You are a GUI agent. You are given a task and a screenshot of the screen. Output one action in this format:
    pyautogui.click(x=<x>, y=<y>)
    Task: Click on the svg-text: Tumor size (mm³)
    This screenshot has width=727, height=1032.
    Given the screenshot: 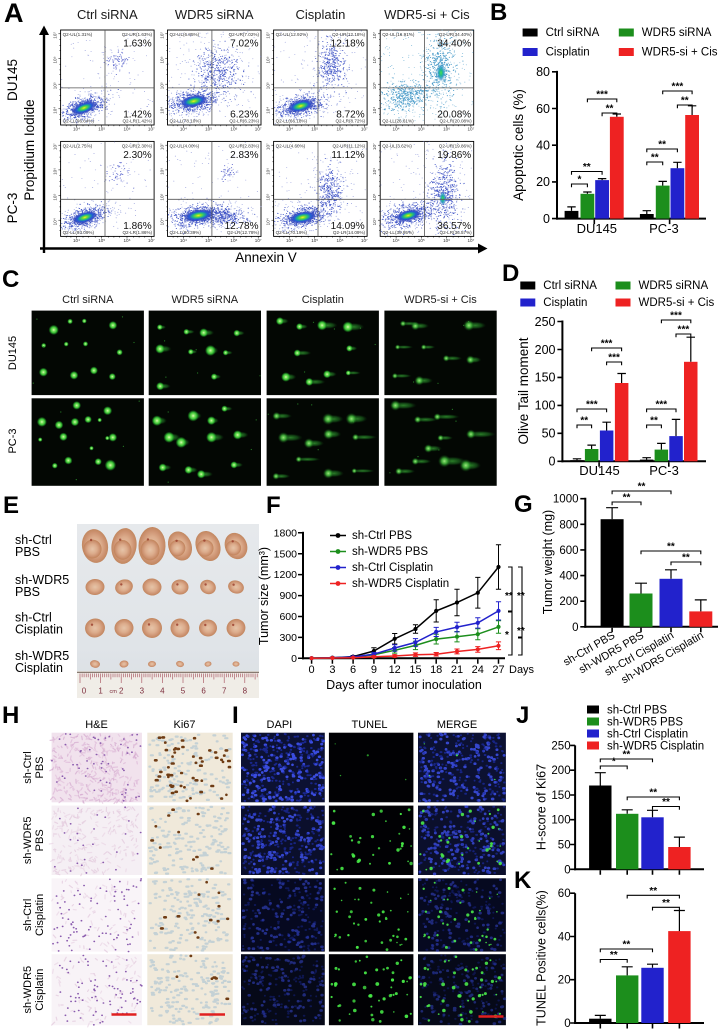 What is the action you would take?
    pyautogui.click(x=264, y=596)
    